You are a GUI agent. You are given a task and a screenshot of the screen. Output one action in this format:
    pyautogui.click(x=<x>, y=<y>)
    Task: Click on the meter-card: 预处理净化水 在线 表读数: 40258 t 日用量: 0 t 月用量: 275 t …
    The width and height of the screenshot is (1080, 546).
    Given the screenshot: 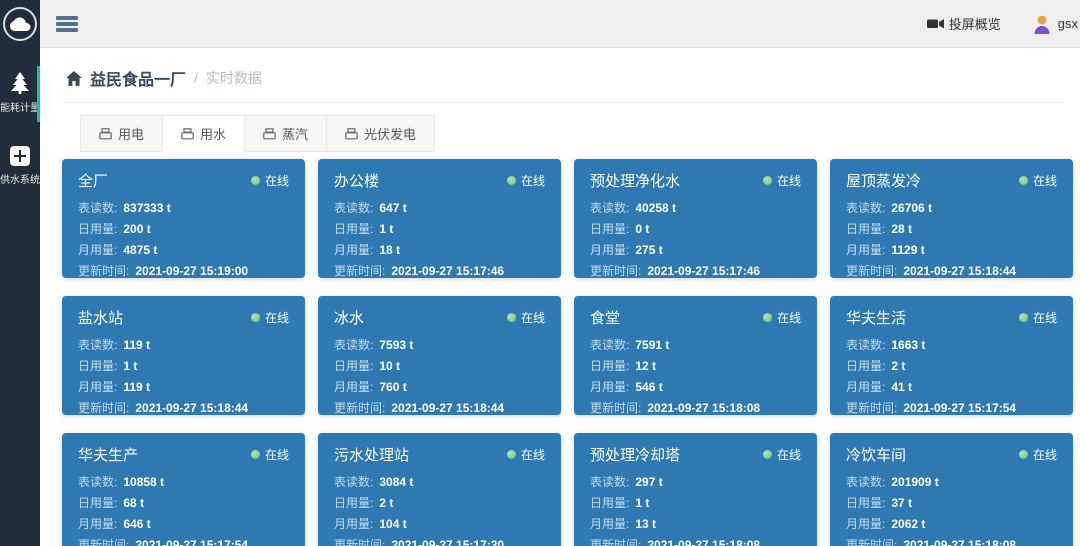 What is the action you would take?
    pyautogui.click(x=695, y=218)
    